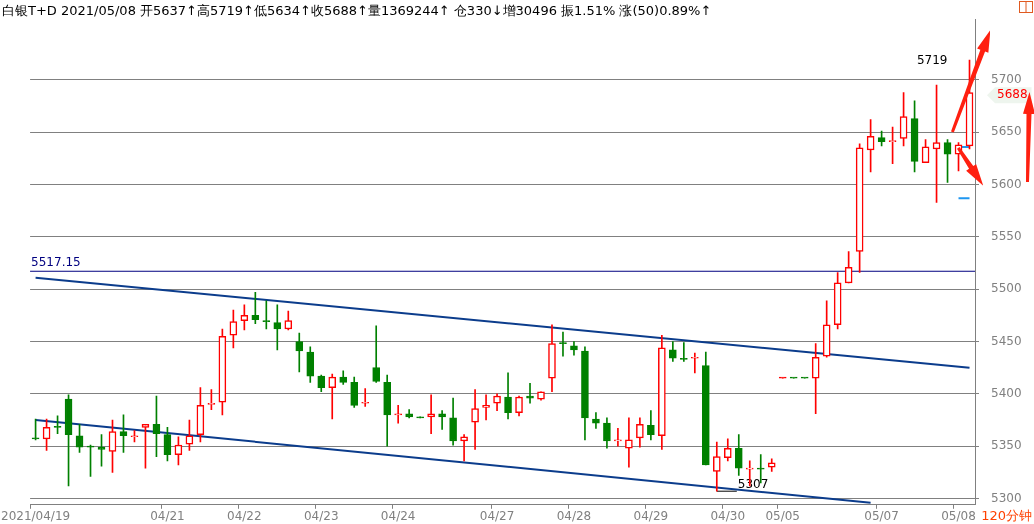 The height and width of the screenshot is (524, 1034). I want to click on text: 120分钟, so click(1006, 515).